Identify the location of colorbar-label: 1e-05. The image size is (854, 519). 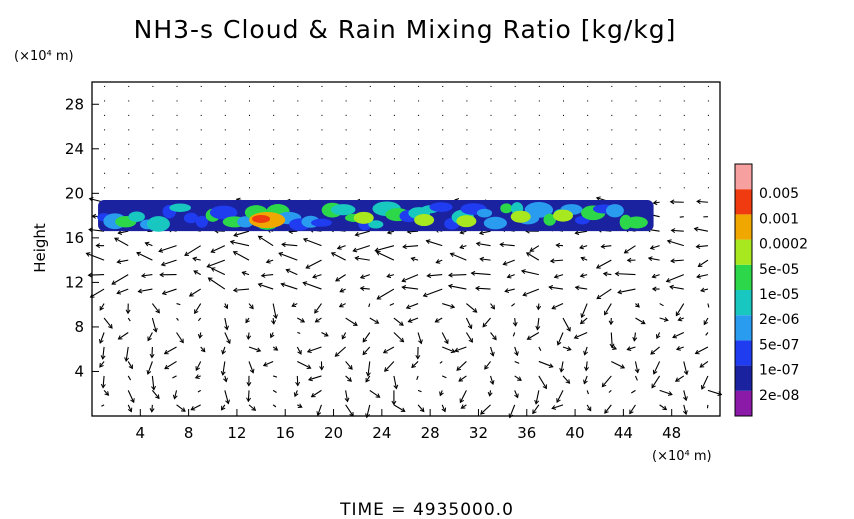
(779, 295).